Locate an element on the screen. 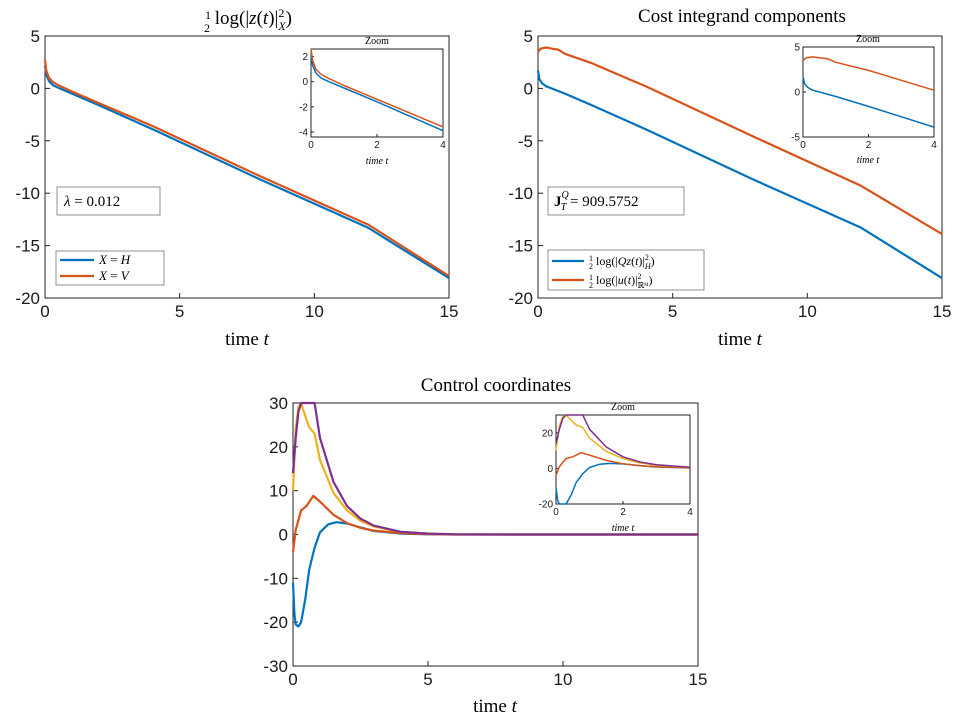  legend-label-x-h: X = H is located at coordinates (114, 259).